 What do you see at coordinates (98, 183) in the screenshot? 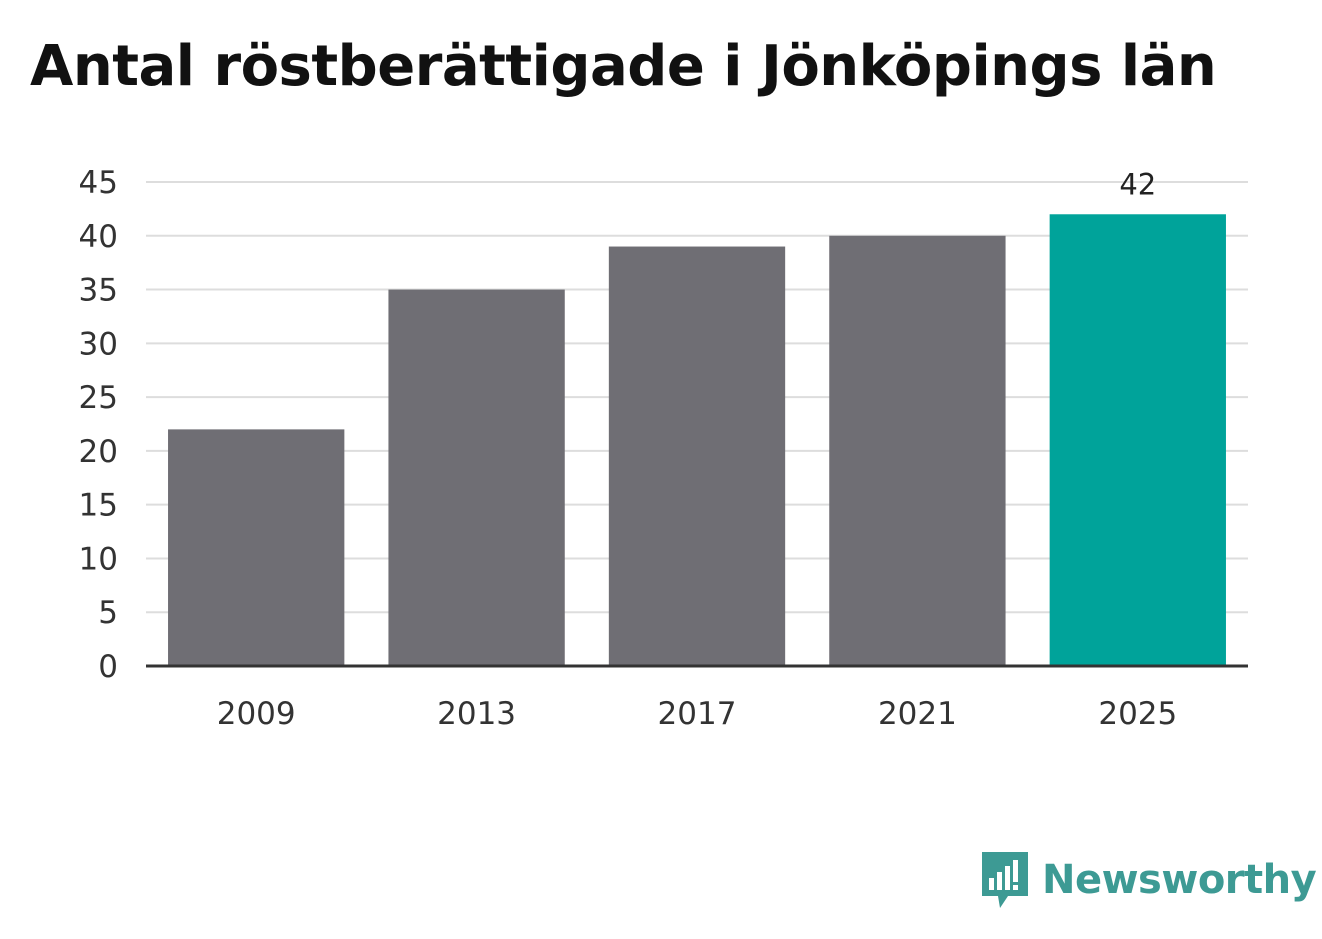
I see `y-tick-label: 45` at bounding box center [98, 183].